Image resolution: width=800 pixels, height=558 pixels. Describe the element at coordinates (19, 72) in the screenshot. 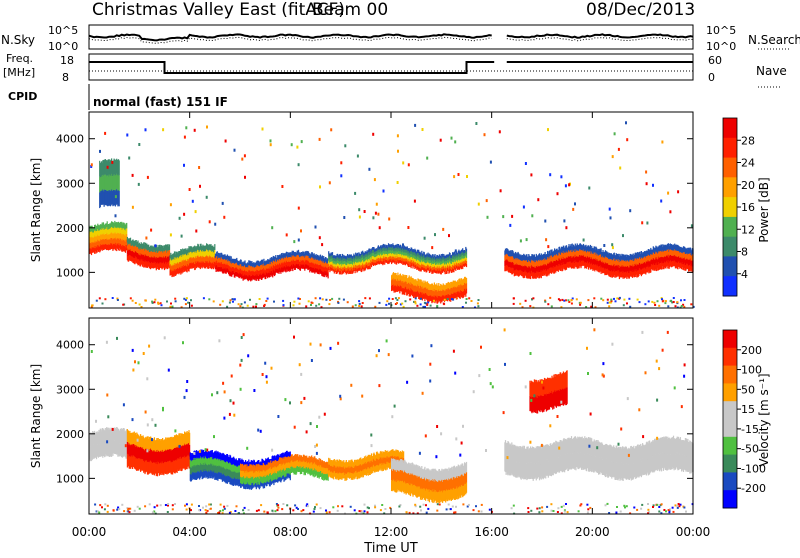

I see `freq-label-2: [MHz]` at that location.